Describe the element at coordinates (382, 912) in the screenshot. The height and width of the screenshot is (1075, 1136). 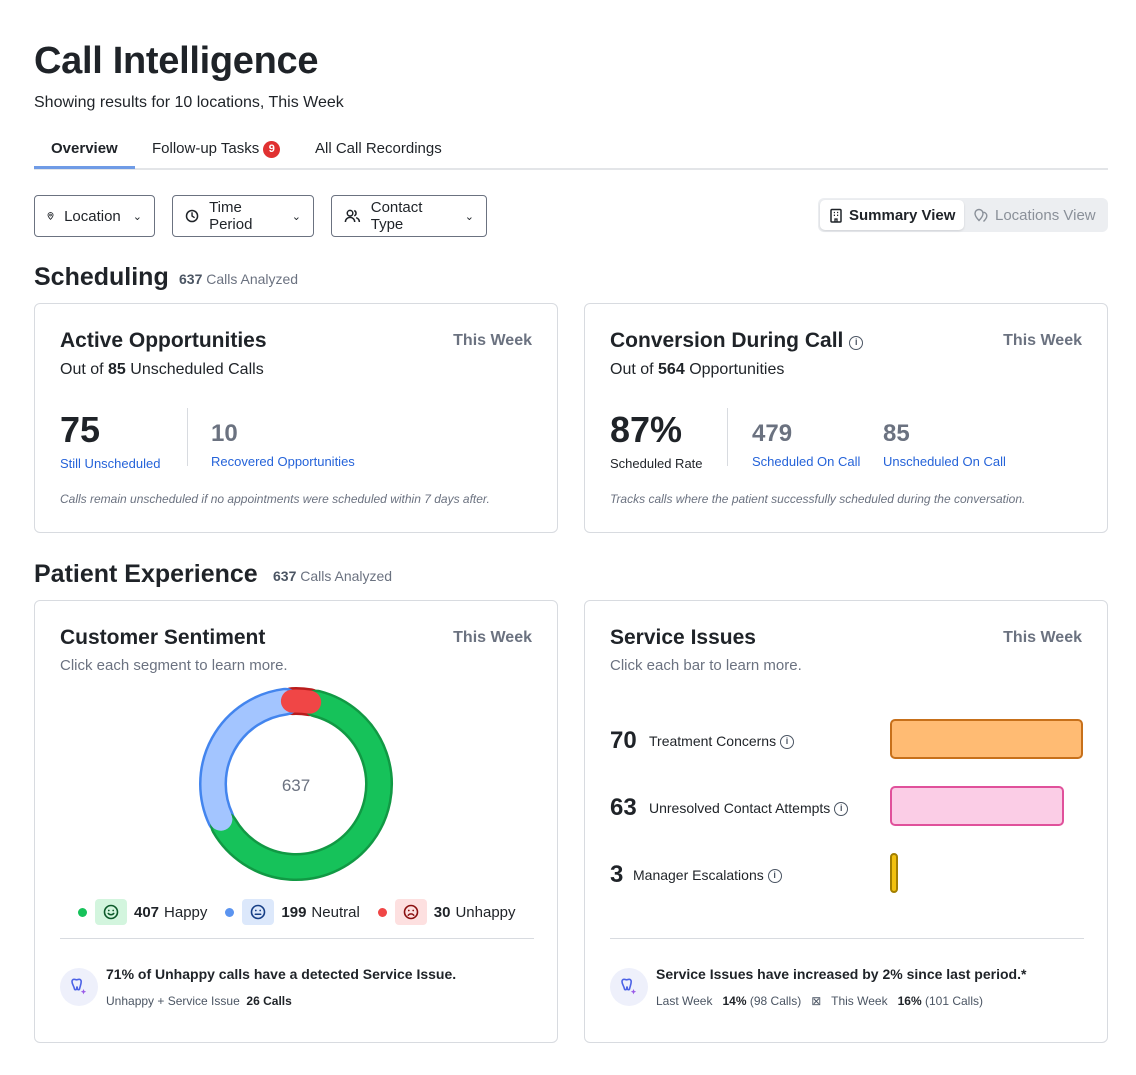
I see `unhappy-dot` at that location.